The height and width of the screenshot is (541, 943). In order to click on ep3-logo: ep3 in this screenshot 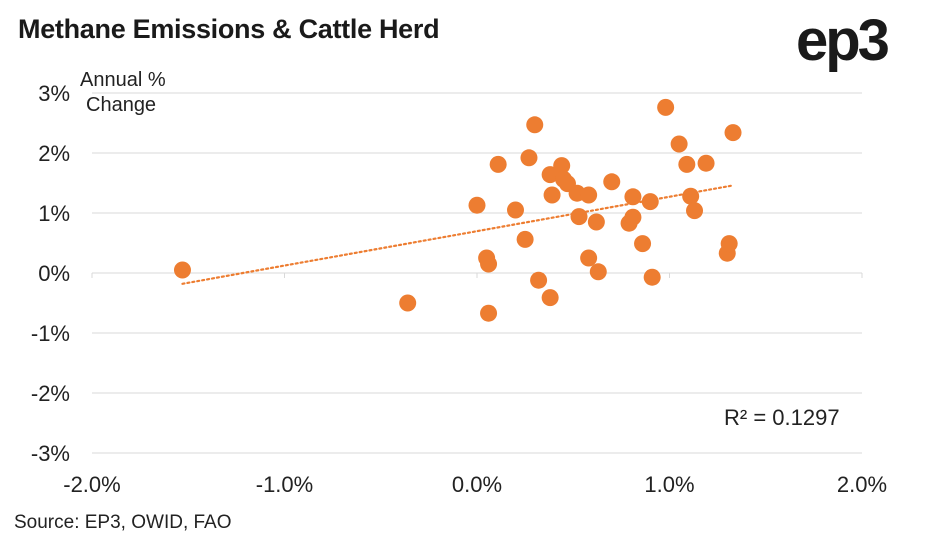, I will do `click(843, 40)`.